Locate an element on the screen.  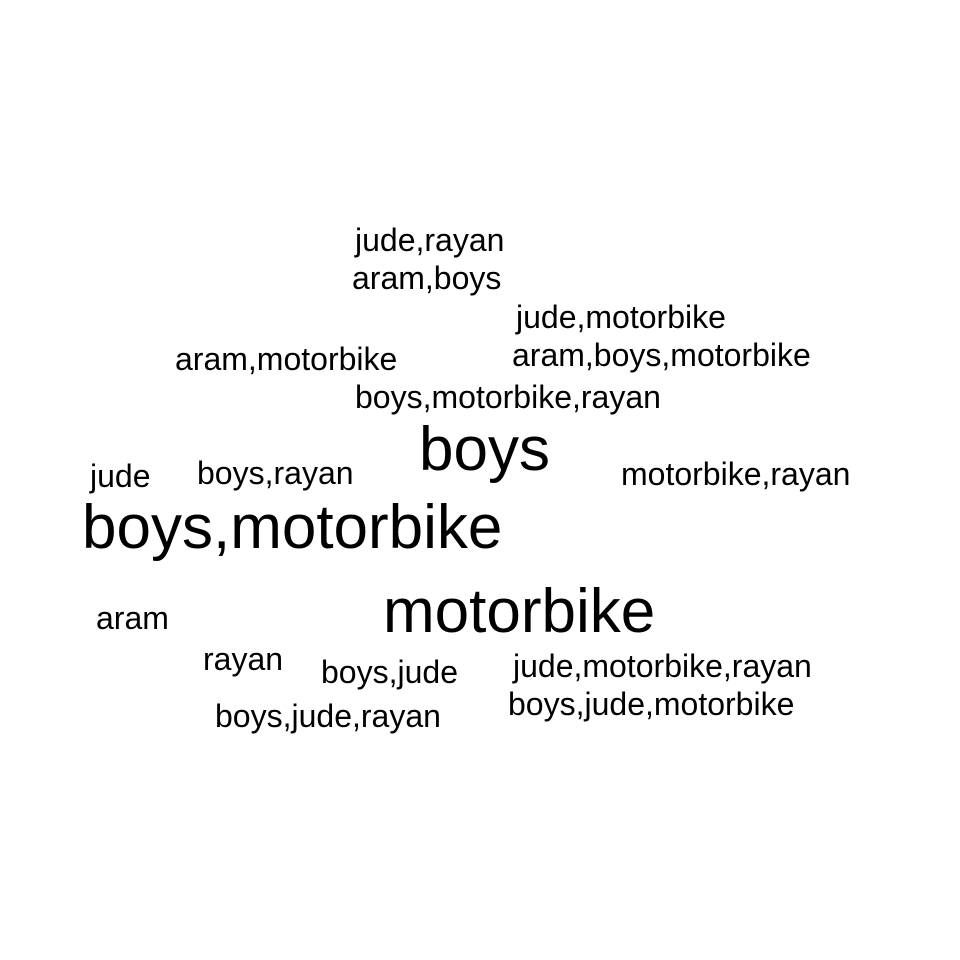
word-motorbike-rayan: motorbike,rayan is located at coordinates (736, 474).